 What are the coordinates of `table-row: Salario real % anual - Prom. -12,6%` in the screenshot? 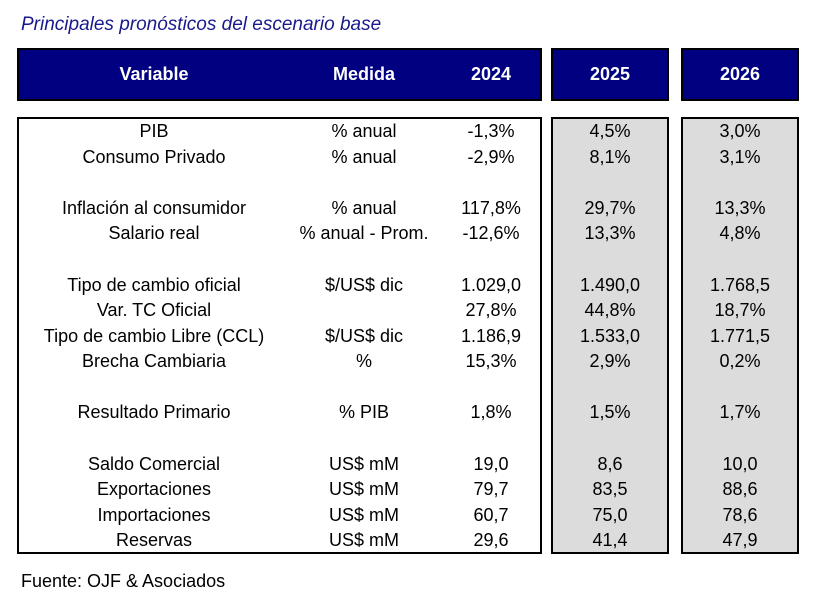 It's located at (279, 233).